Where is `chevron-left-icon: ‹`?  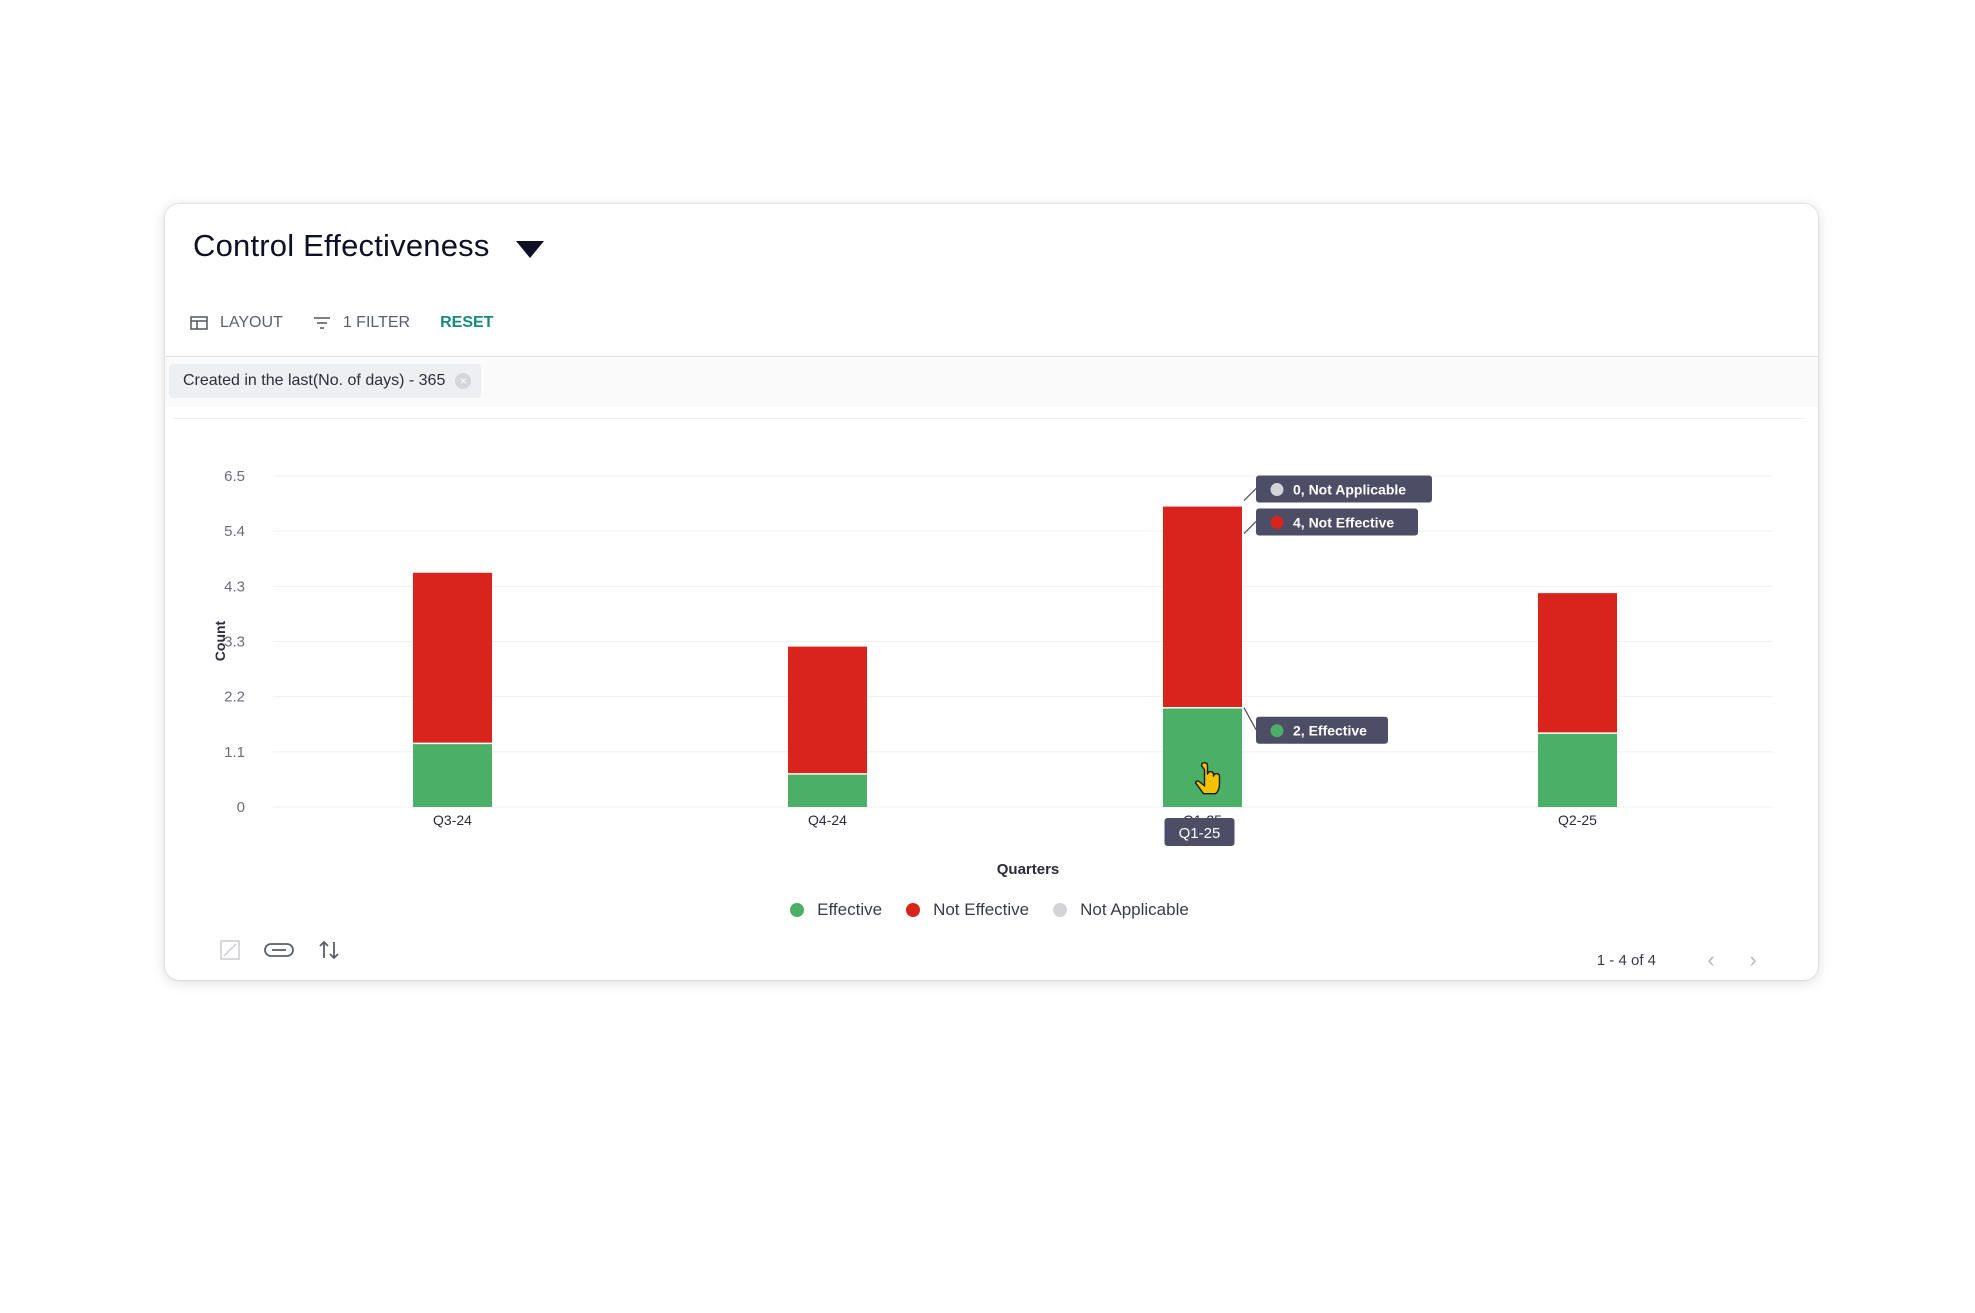 chevron-left-icon: ‹ is located at coordinates (1711, 959).